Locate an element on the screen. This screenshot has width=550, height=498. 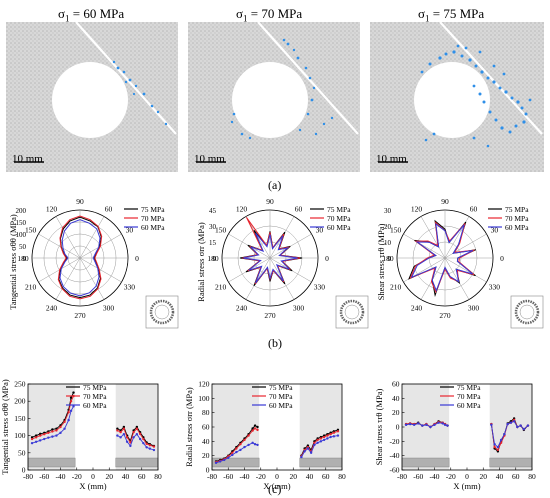
angle-label: 270 is located at coordinates (270, 315).